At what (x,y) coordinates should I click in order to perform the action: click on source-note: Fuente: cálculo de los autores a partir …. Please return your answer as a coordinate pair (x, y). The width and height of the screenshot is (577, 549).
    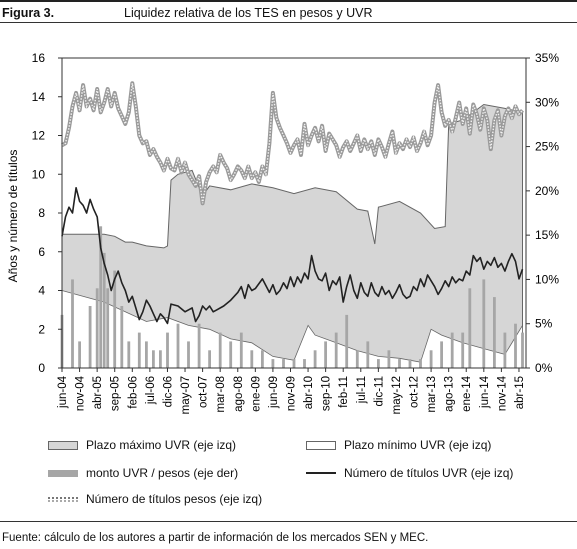
    Looking at the image, I should click on (215, 538).